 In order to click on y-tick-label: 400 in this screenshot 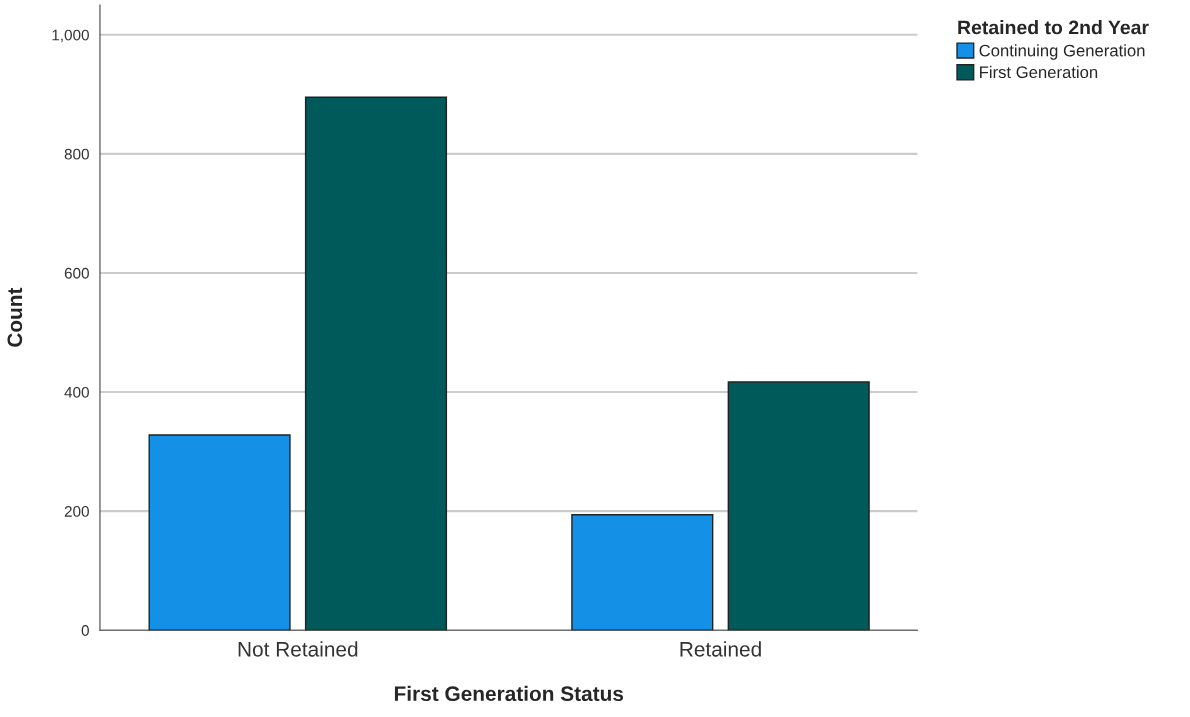, I will do `click(76, 392)`.